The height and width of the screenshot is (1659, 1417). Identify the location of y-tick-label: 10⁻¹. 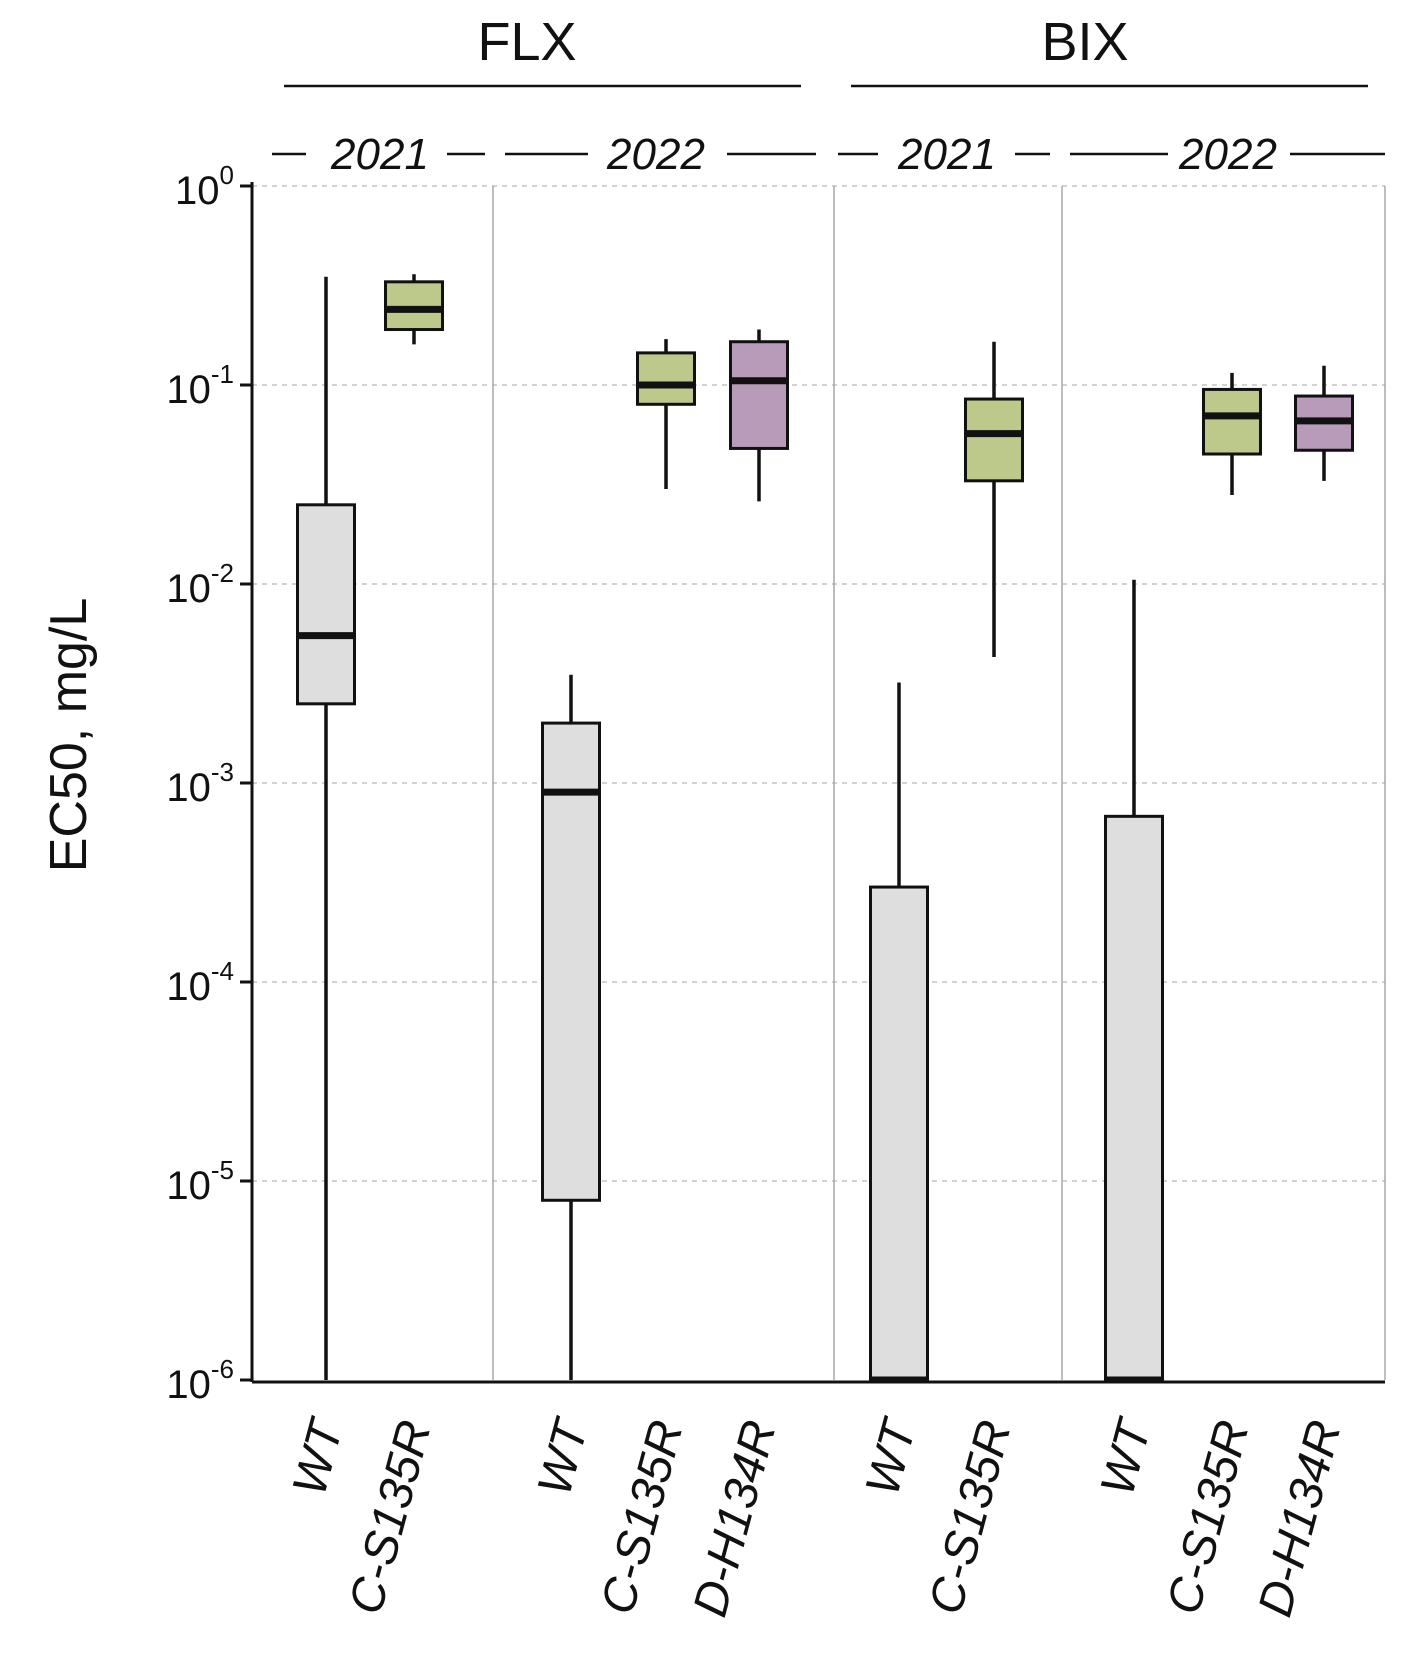
(200, 385).